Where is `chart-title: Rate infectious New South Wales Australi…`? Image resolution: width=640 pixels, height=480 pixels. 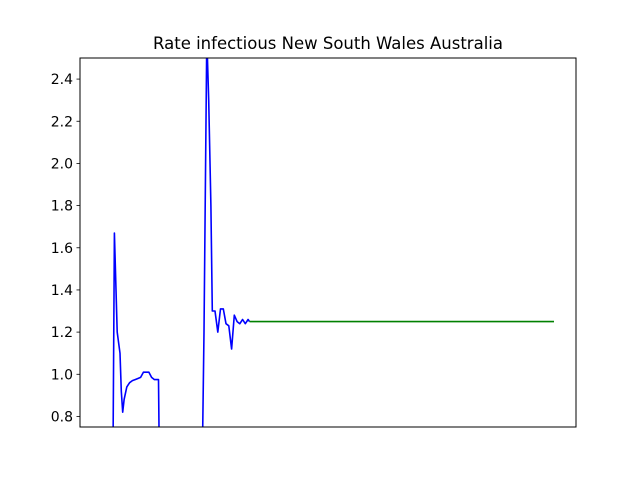
chart-title: Rate infectious New South Wales Australi… is located at coordinates (328, 43).